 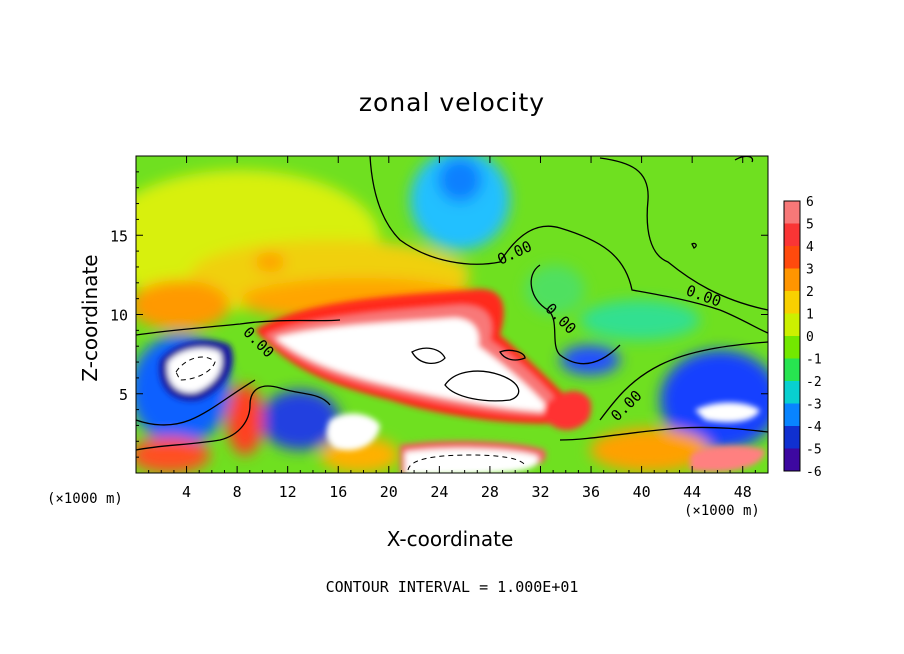 I want to click on contour-zero-e, so click(x=233, y=418).